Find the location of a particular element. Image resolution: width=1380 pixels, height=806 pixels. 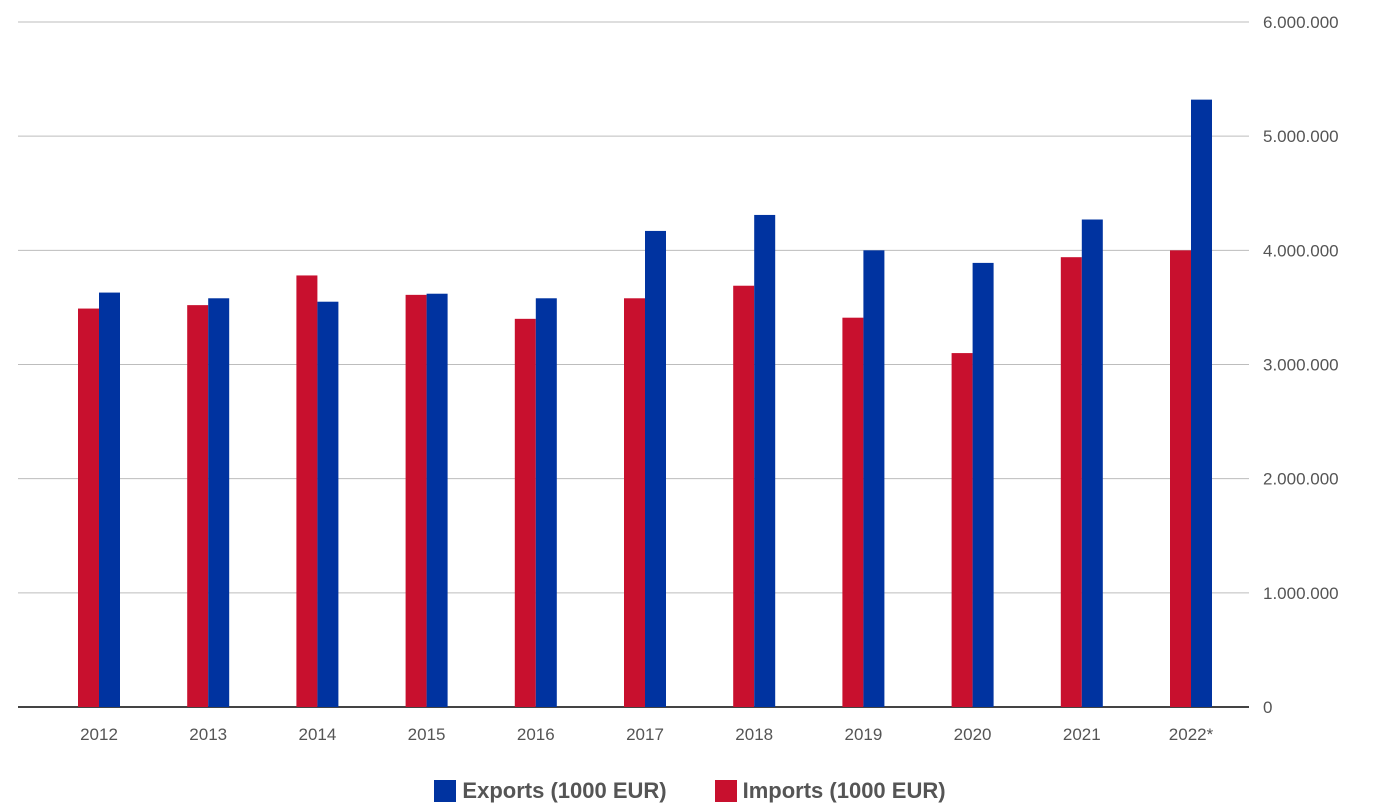

bar-exports-2020 is located at coordinates (983, 484).